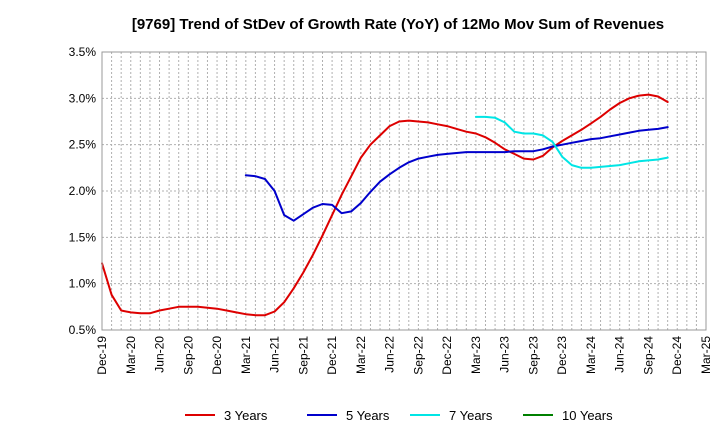 The height and width of the screenshot is (440, 720). I want to click on series-line-7-years, so click(571, 142).